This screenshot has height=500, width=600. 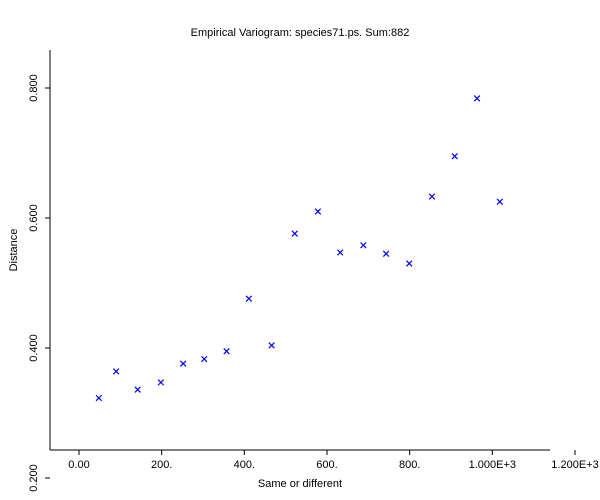 I want to click on x-tick-label: 600., so click(x=326, y=465).